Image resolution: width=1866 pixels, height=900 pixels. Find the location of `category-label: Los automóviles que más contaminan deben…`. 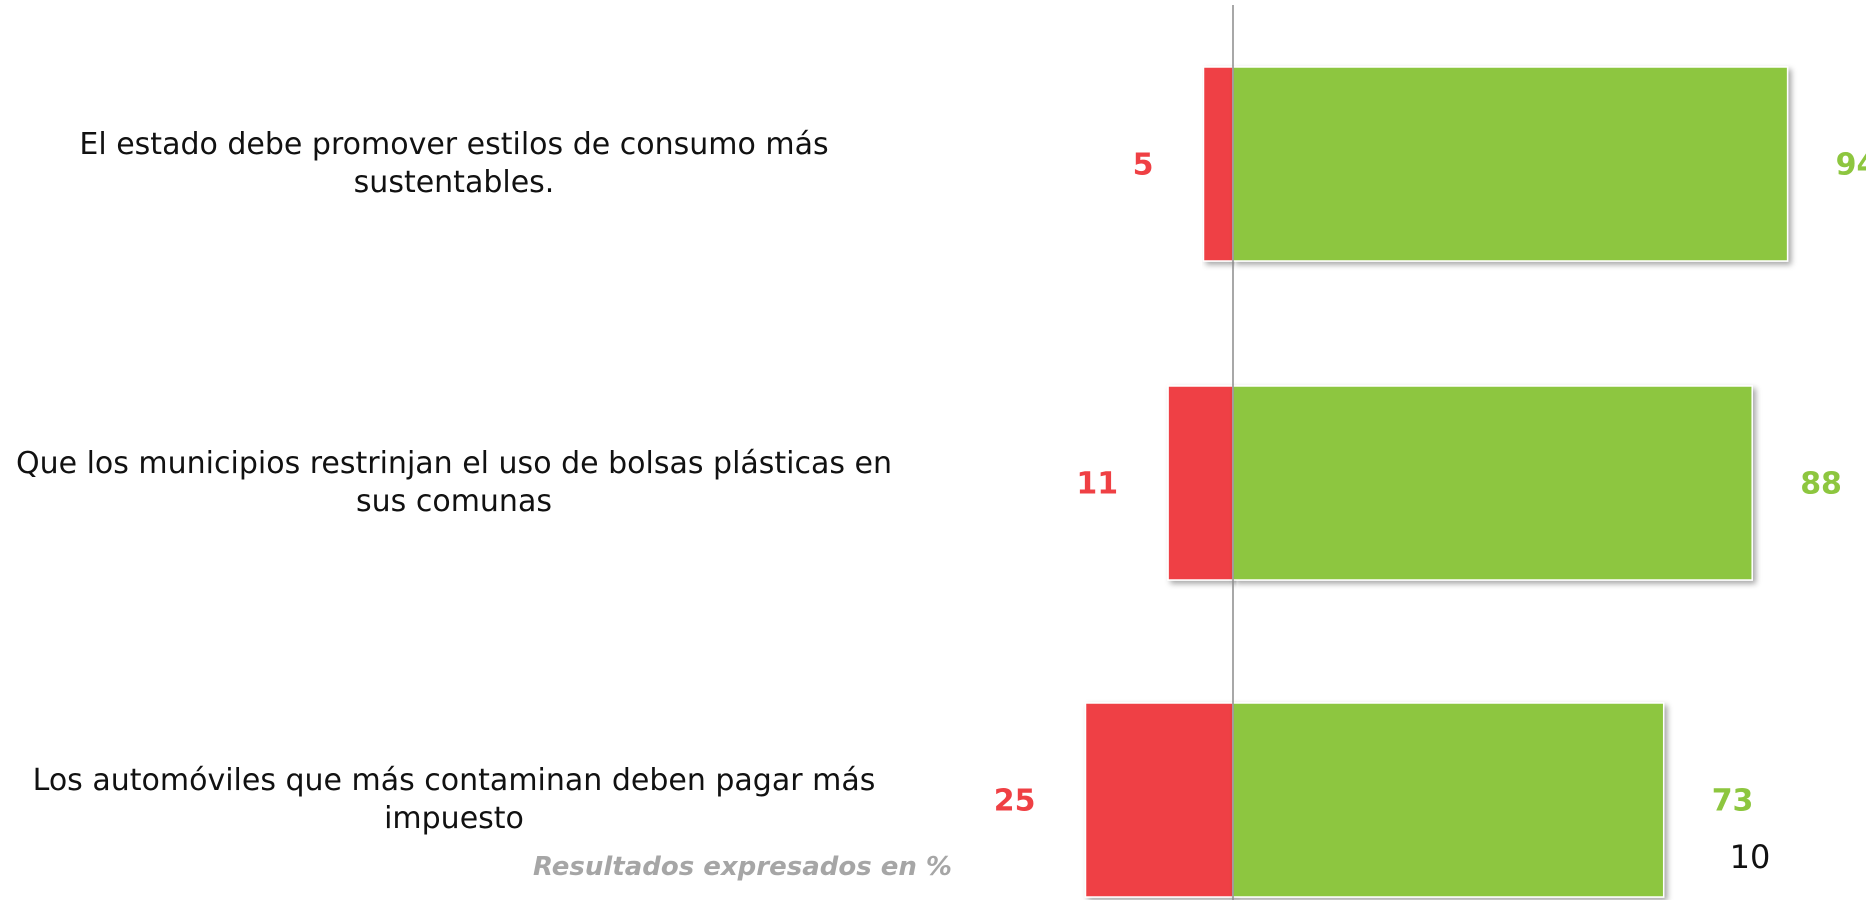

category-label: Los automóviles que más contaminan deben… is located at coordinates (454, 799).